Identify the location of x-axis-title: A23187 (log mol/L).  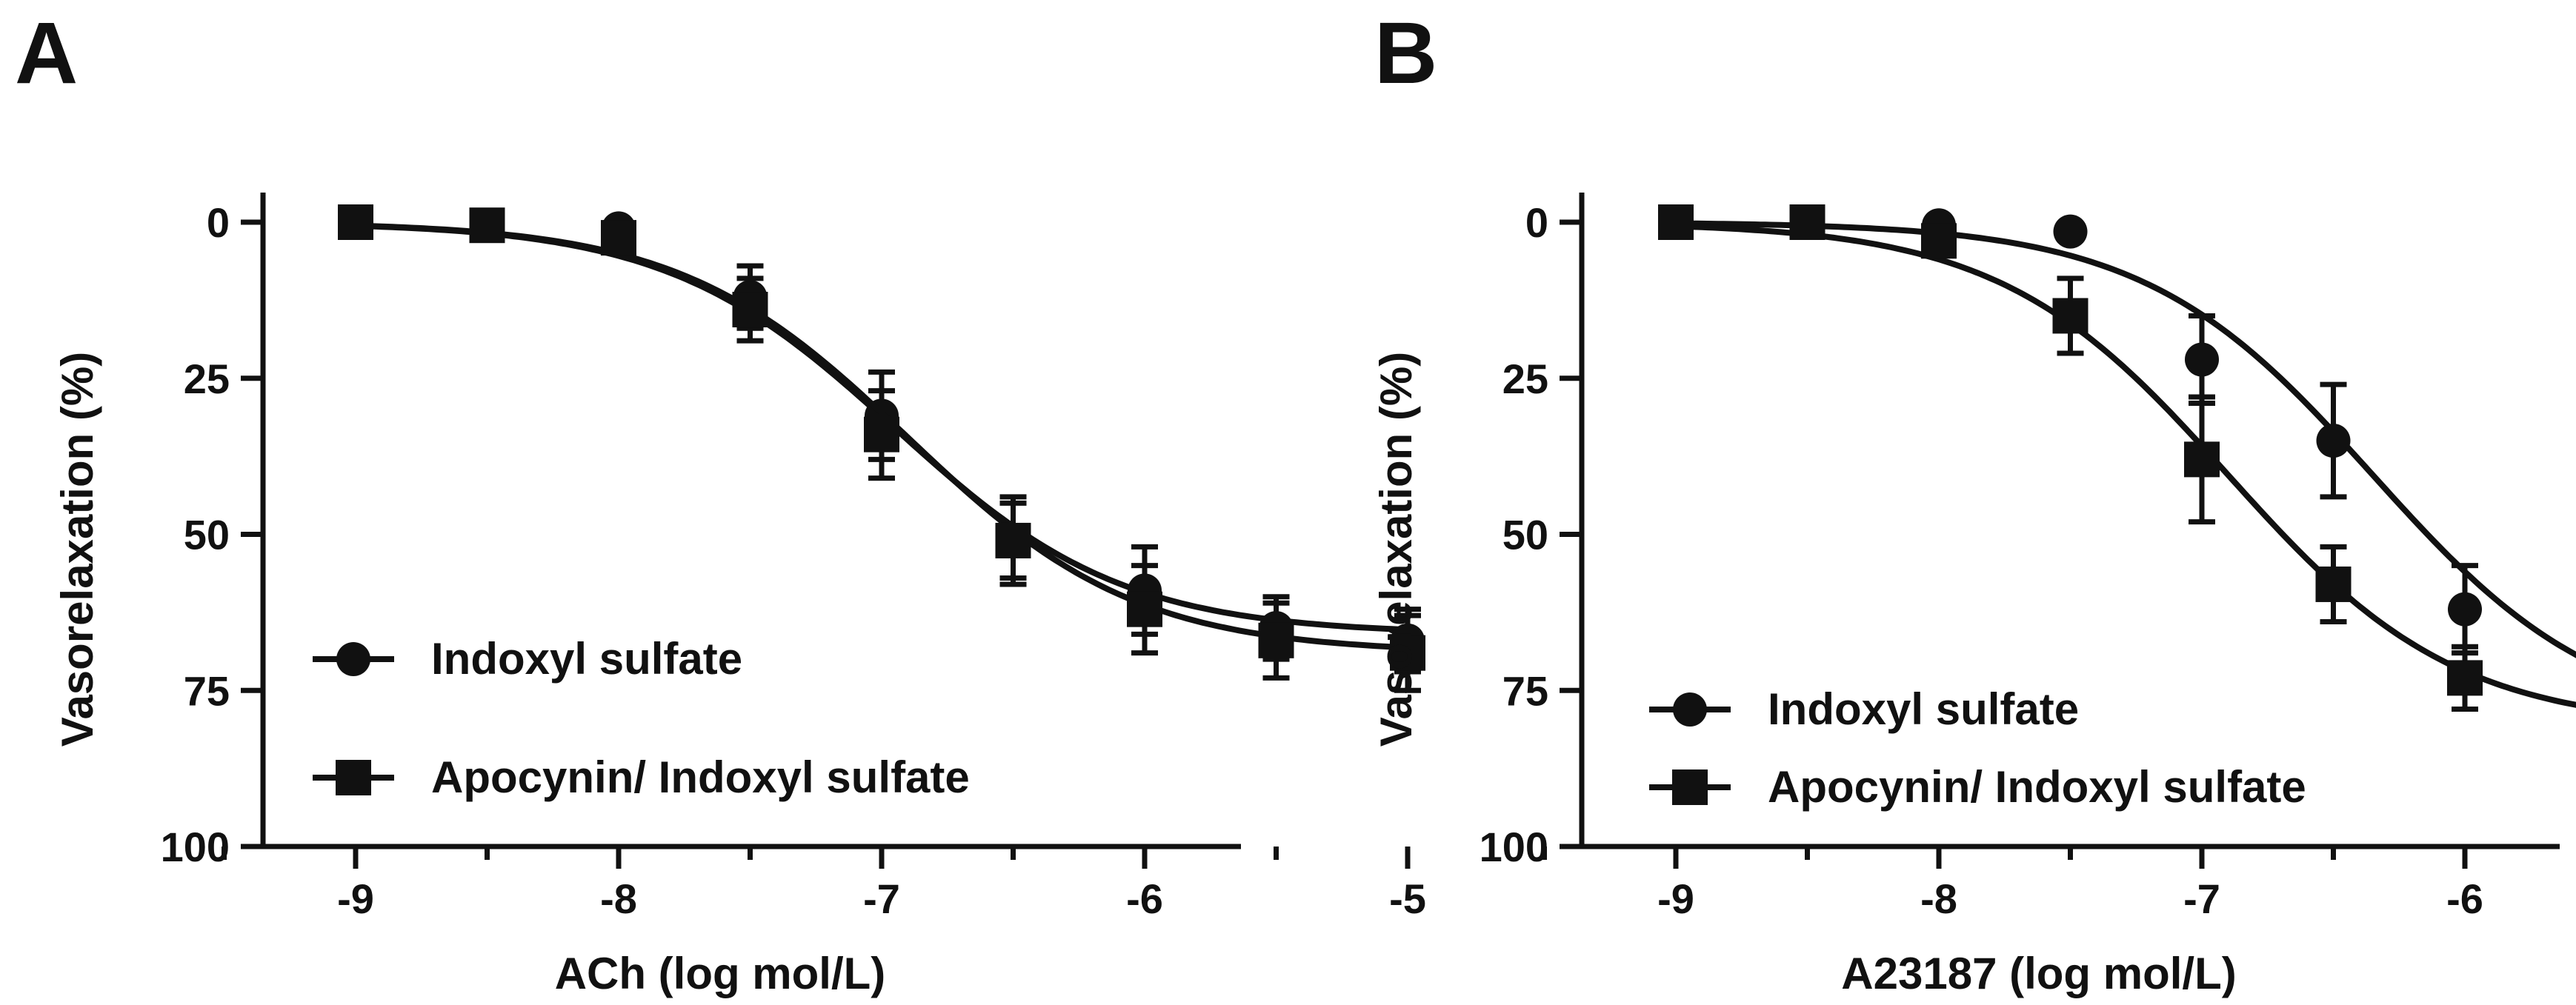
(2038, 973).